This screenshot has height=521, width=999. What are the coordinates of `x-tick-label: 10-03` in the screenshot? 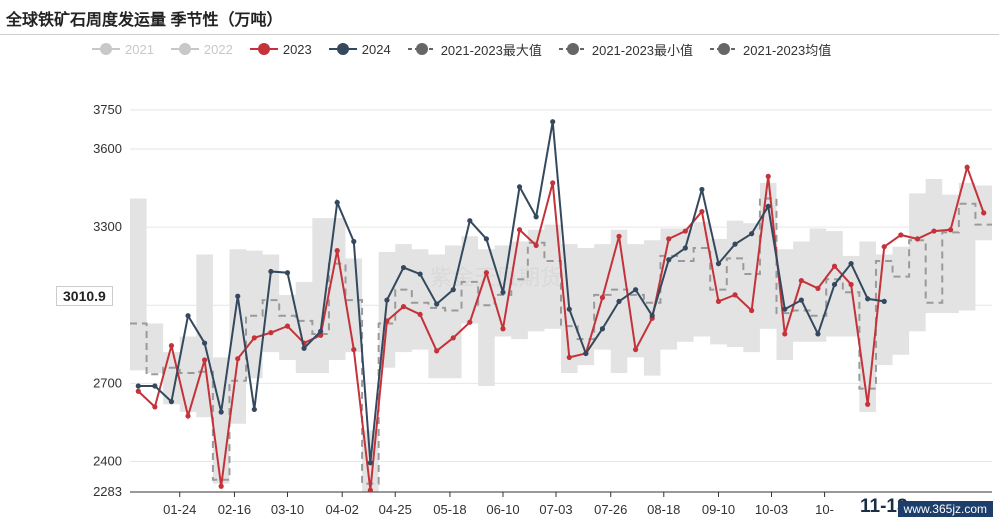 It's located at (771, 509).